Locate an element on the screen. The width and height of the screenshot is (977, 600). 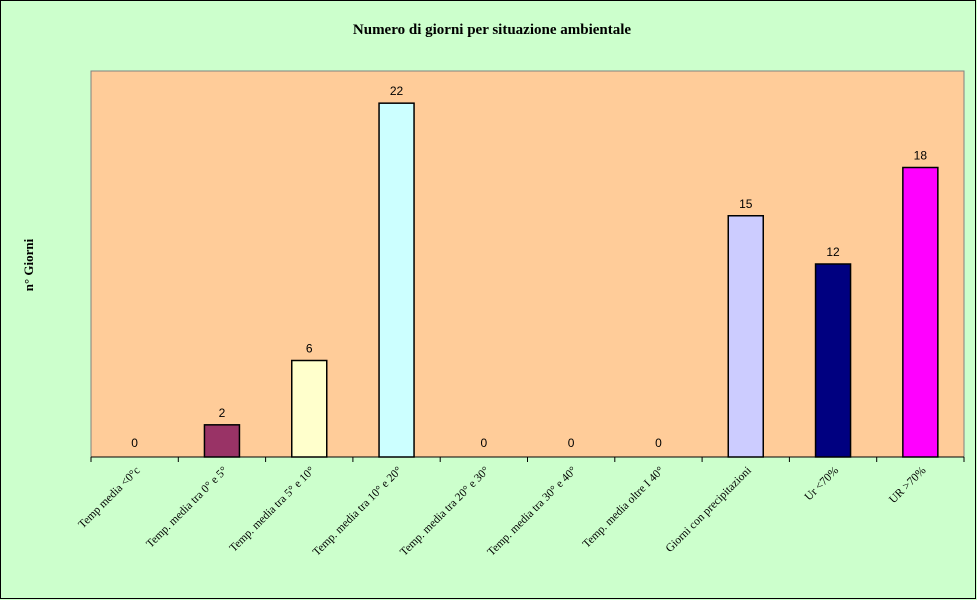
data-label: 22 is located at coordinates (397, 91).